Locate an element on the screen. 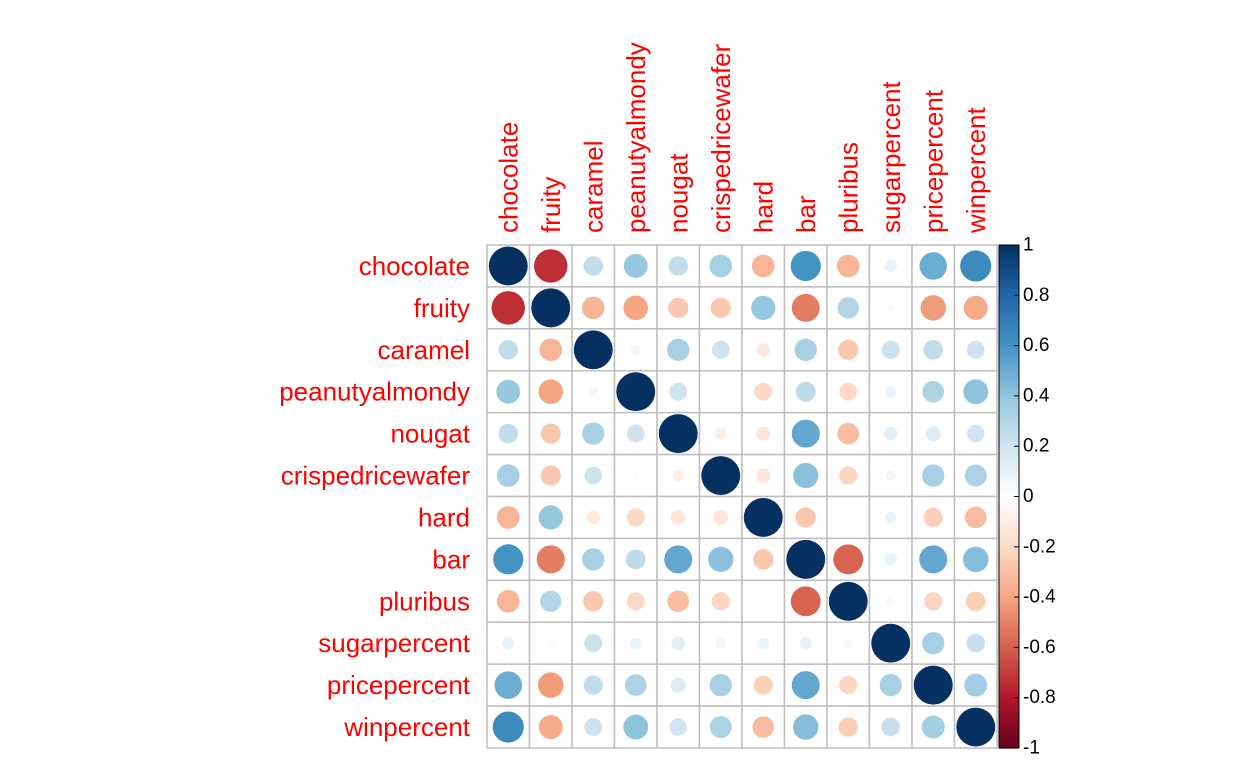 This screenshot has height=768, width=1248. column-label-peanutyalmondy: peanutyalmondy is located at coordinates (636, 137).